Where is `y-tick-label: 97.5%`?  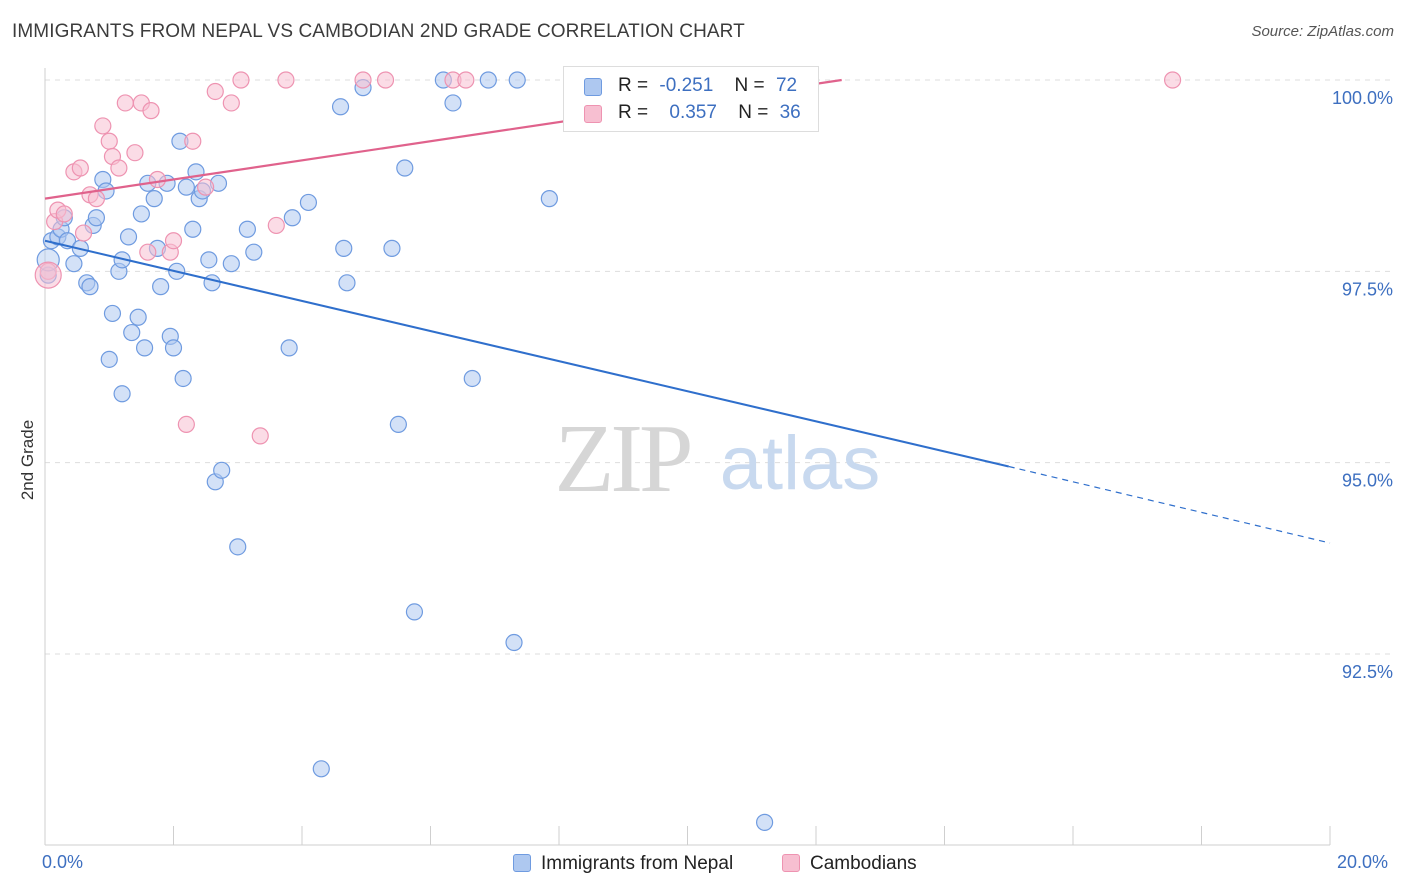
y-tick-label: 97.5% is located at coordinates (1367, 289).